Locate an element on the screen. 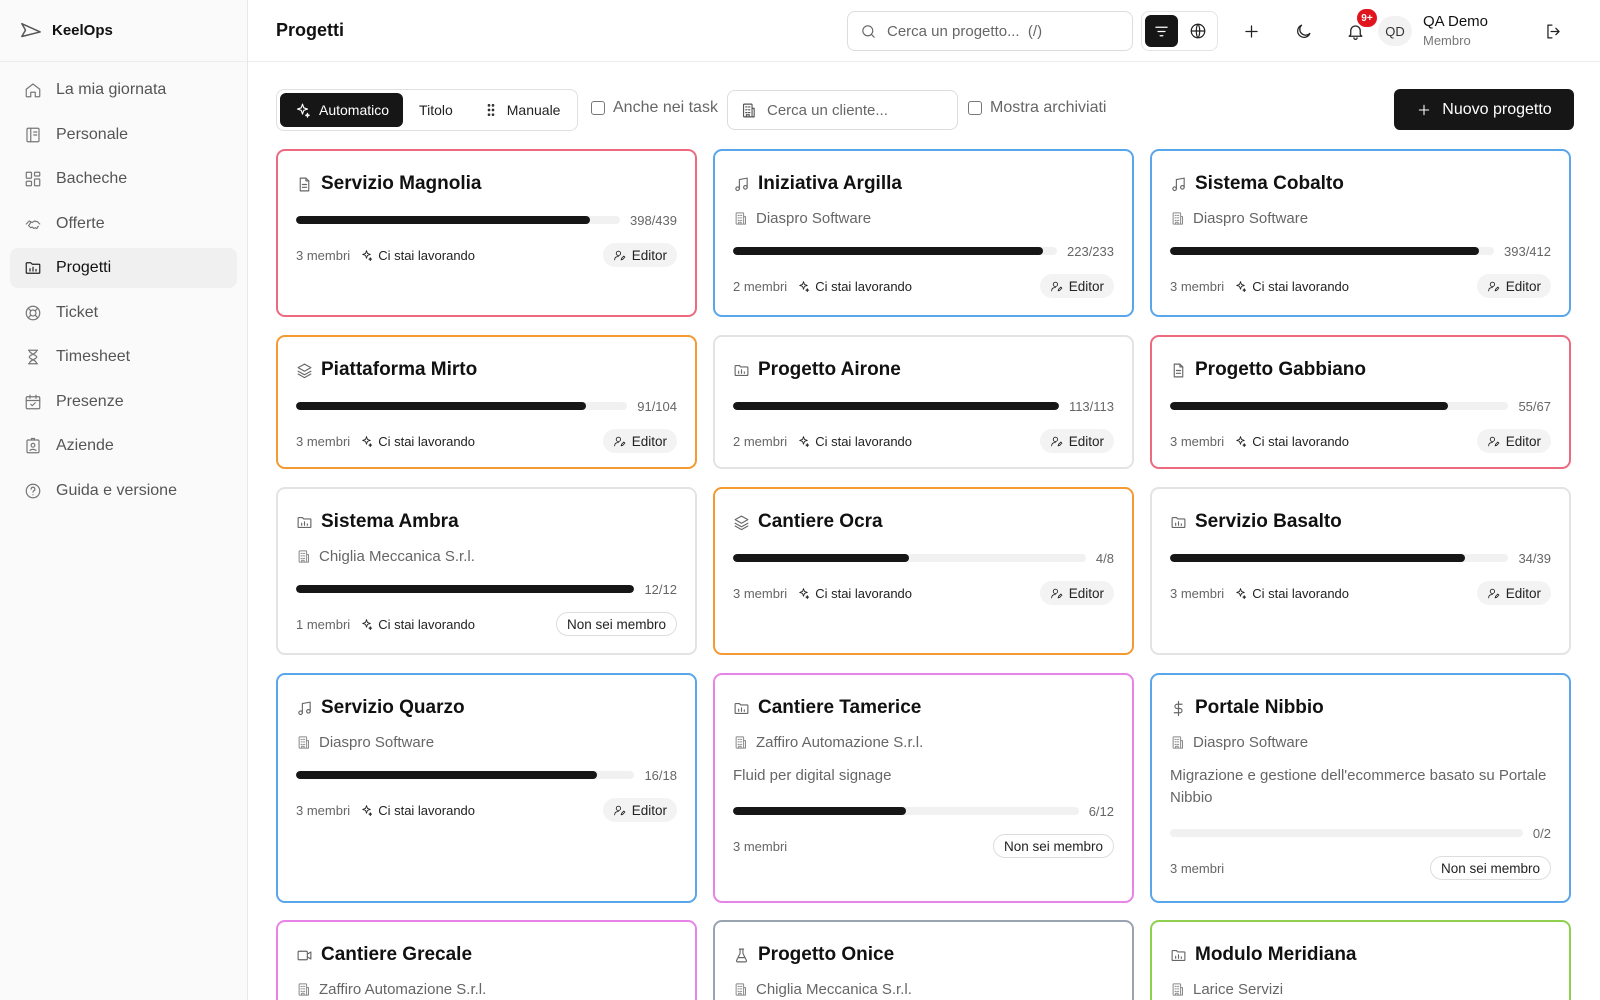  sidebar-item-la-mia-giornata: La mia giornata is located at coordinates (123, 90).